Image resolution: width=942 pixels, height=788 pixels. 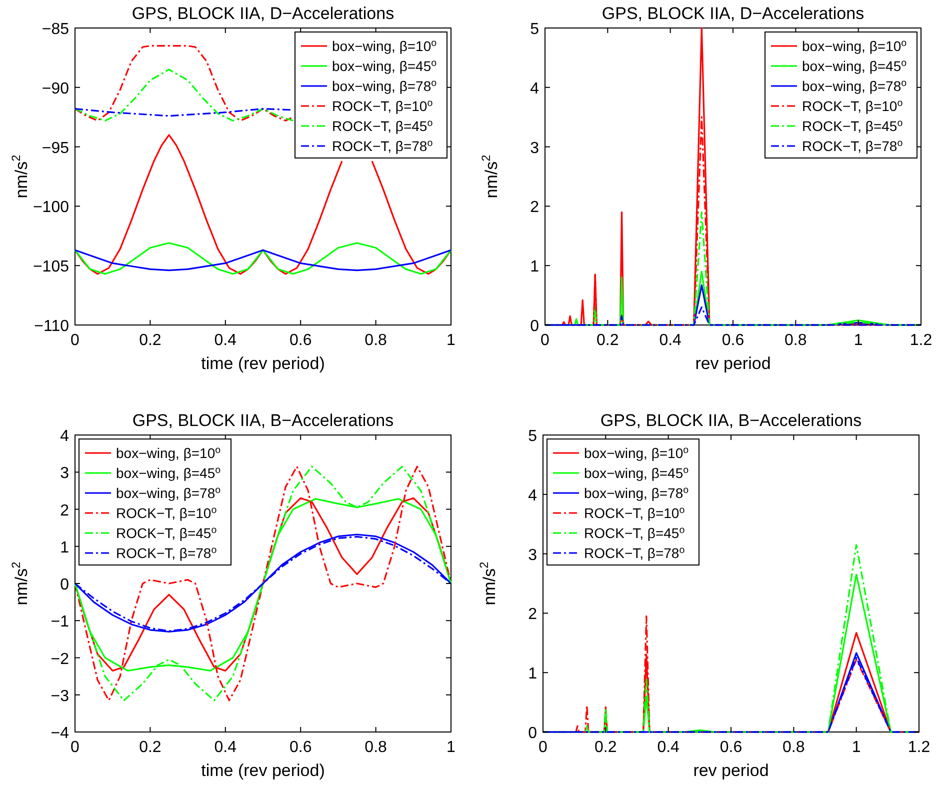 What do you see at coordinates (56, 89) in the screenshot?
I see `y-tick-label: −90` at bounding box center [56, 89].